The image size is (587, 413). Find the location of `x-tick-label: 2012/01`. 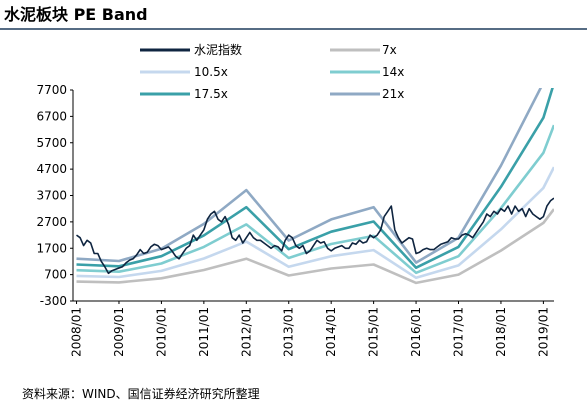

x-tick-label: 2012/01 is located at coordinates (246, 332).